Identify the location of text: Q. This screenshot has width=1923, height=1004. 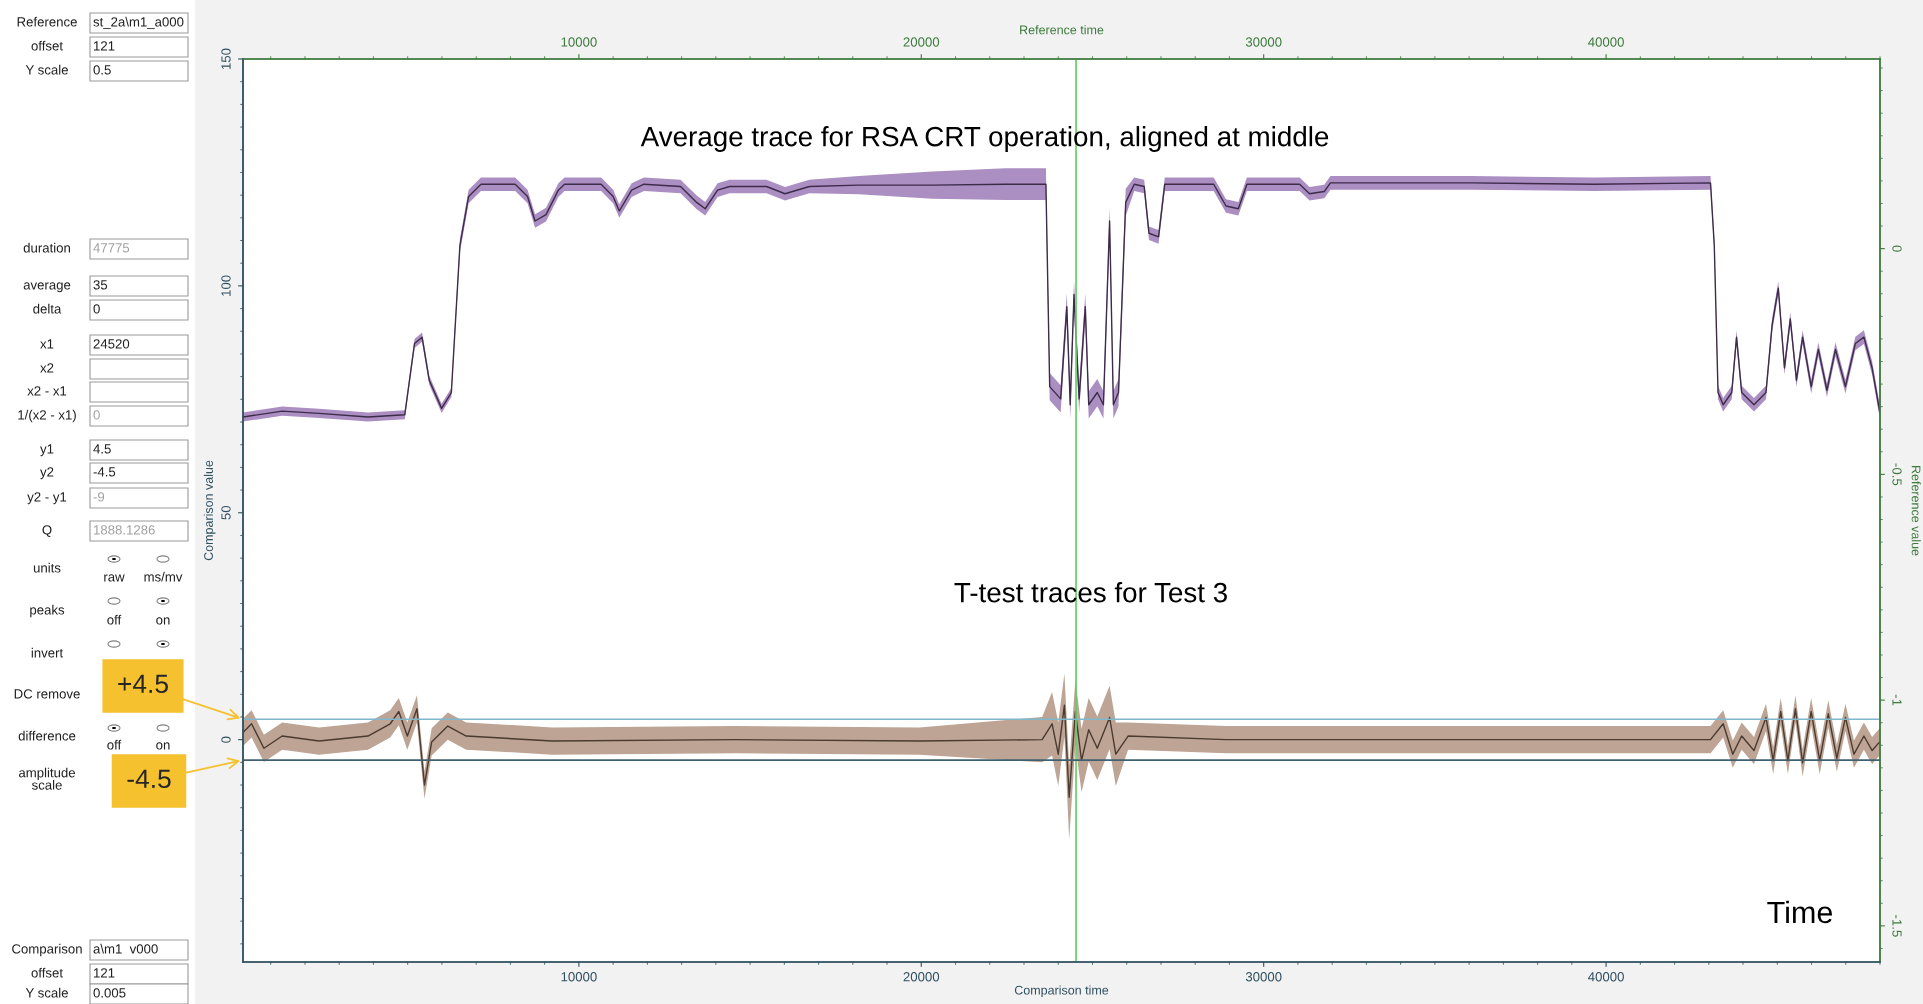
(47, 531).